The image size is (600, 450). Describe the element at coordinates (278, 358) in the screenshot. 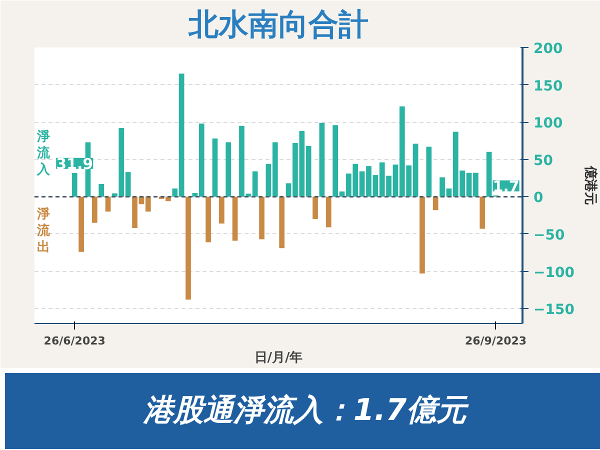

I see `x-axis-title: 日/月/年` at that location.